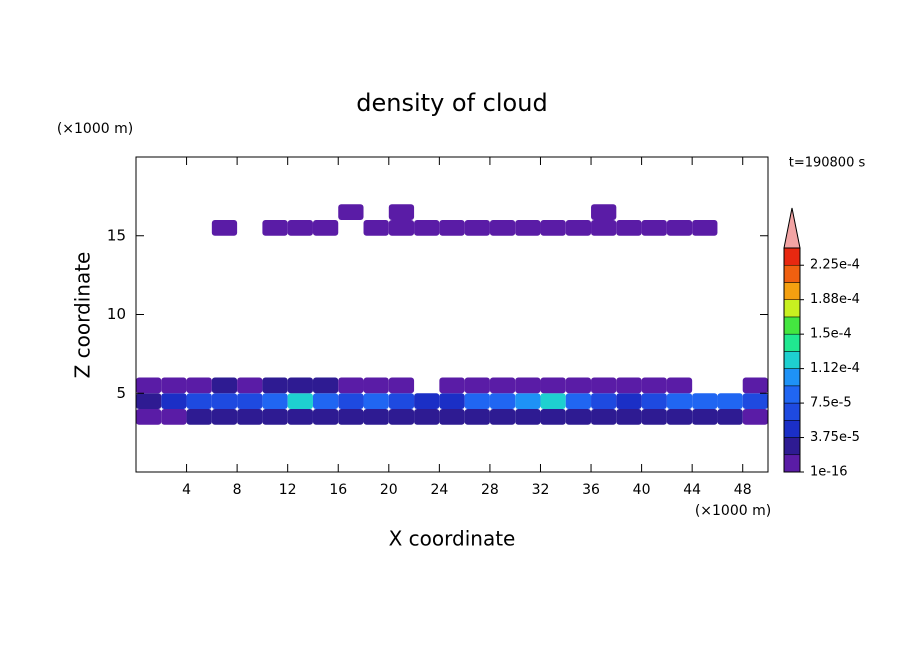  Describe the element at coordinates (733, 511) in the screenshot. I see `x-unit: (×1000 m)` at that location.